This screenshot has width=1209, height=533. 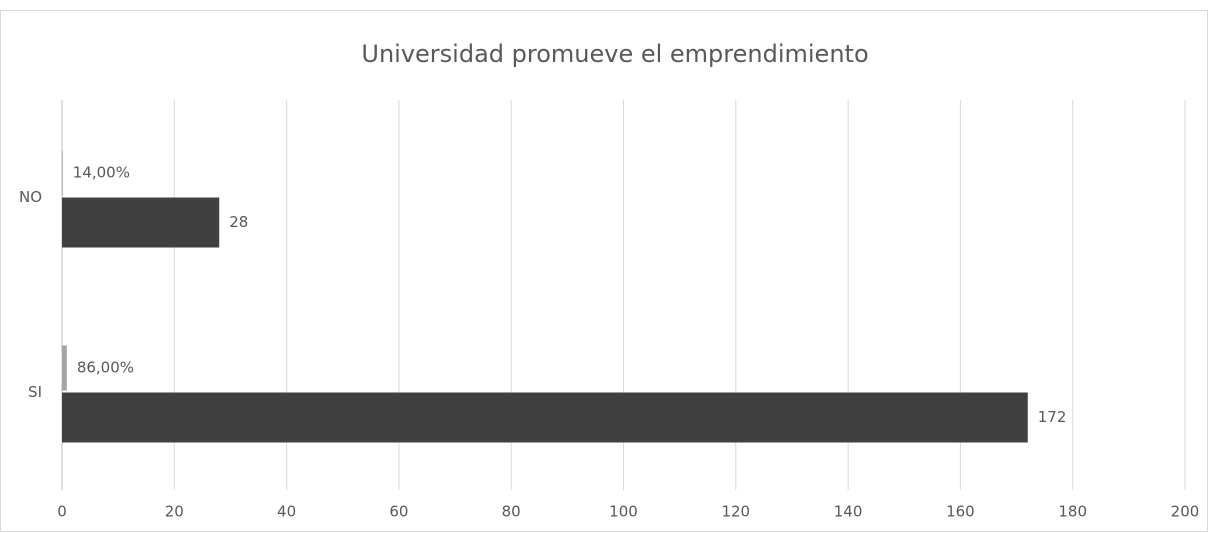 What do you see at coordinates (101, 173) in the screenshot?
I see `data-label: 14,00%` at bounding box center [101, 173].